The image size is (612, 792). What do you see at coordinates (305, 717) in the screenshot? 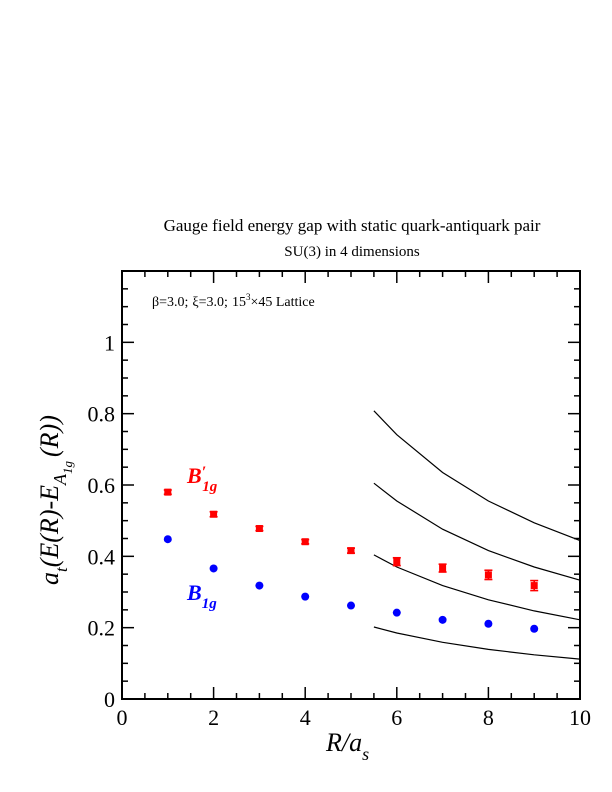
I see `x-tick-label: 4` at bounding box center [305, 717].